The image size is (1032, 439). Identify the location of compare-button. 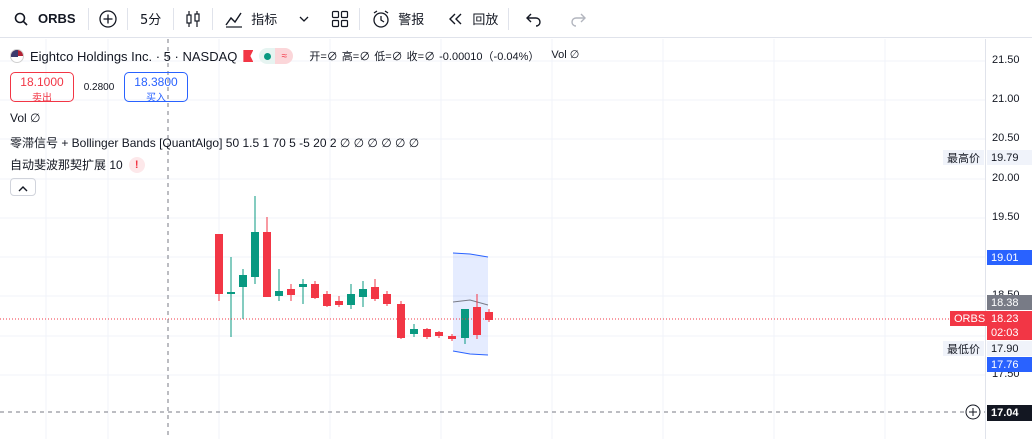
(108, 19).